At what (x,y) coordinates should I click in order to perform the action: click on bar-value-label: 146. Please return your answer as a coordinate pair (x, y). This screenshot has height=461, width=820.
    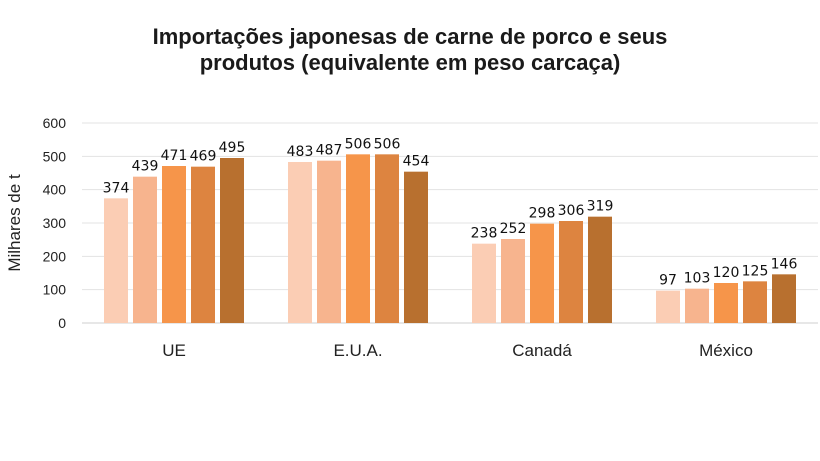
    Looking at the image, I should click on (784, 264).